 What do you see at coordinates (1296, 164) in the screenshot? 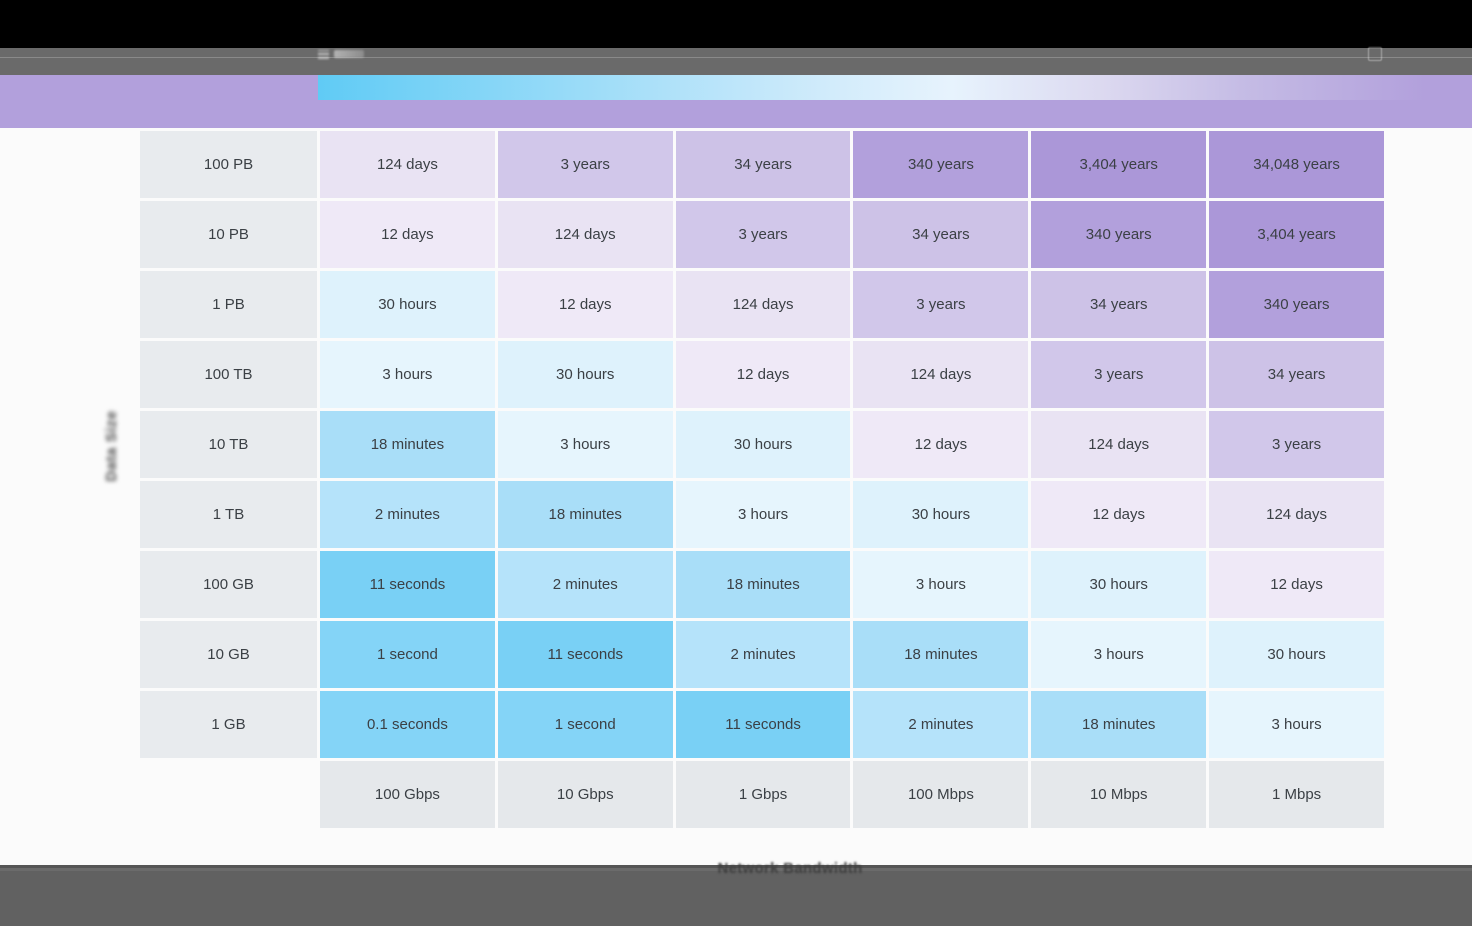
I see `heatmap-cell: 34,048 years` at bounding box center [1296, 164].